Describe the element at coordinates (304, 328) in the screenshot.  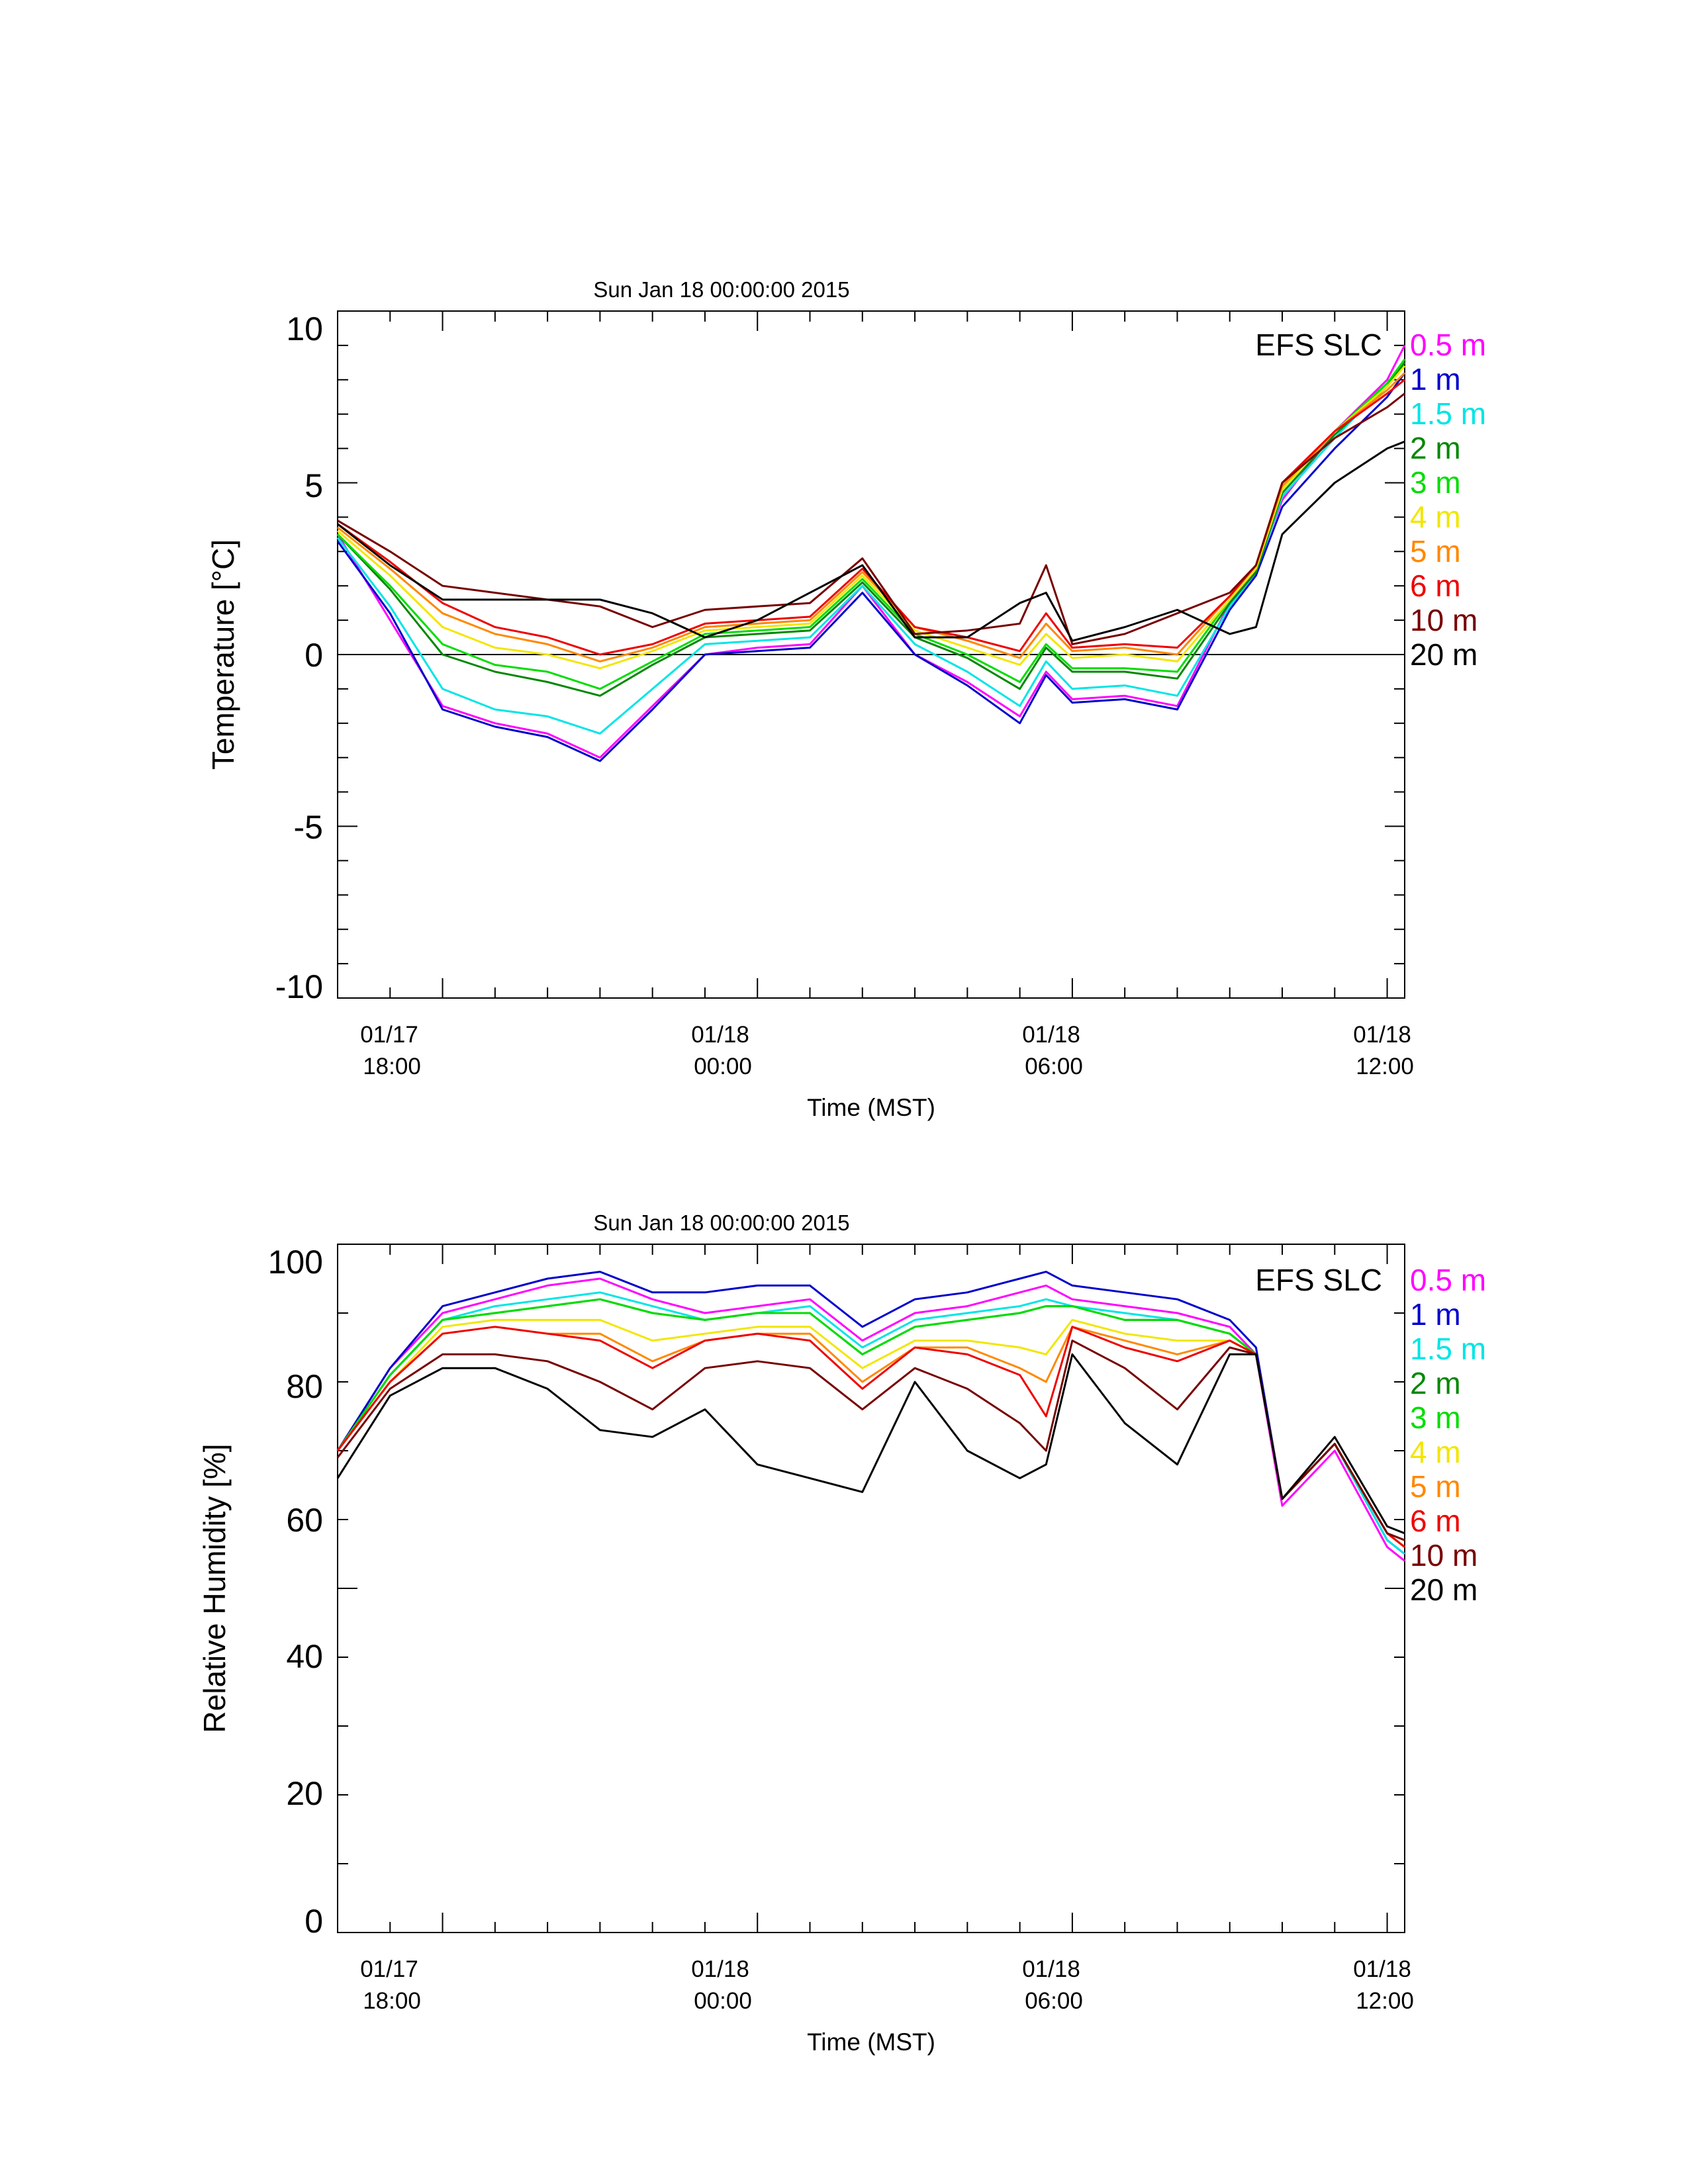
I see `y-tick-label: 10` at that location.